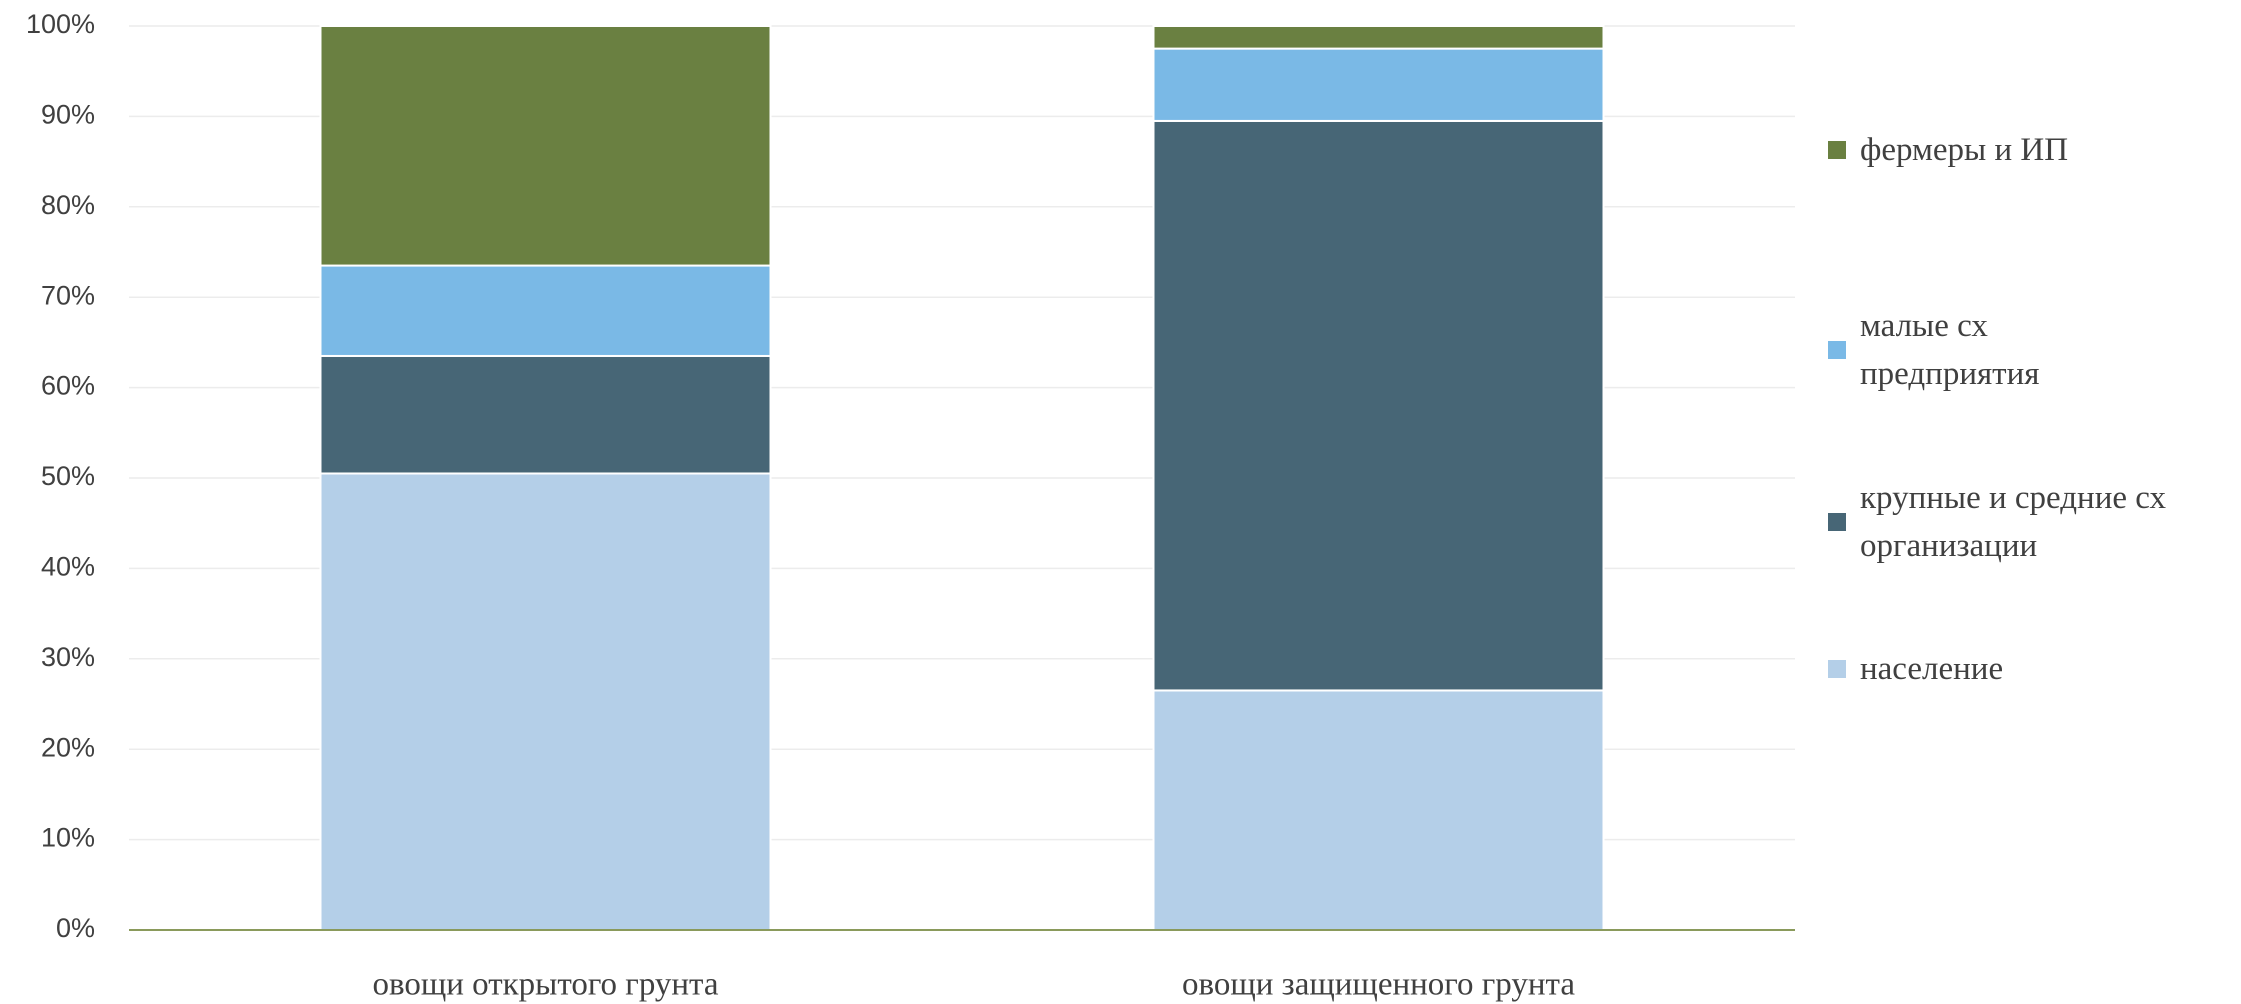 The image size is (2241, 1004). Describe the element at coordinates (60, 24) in the screenshot. I see `y-tick-label: 100%` at that location.